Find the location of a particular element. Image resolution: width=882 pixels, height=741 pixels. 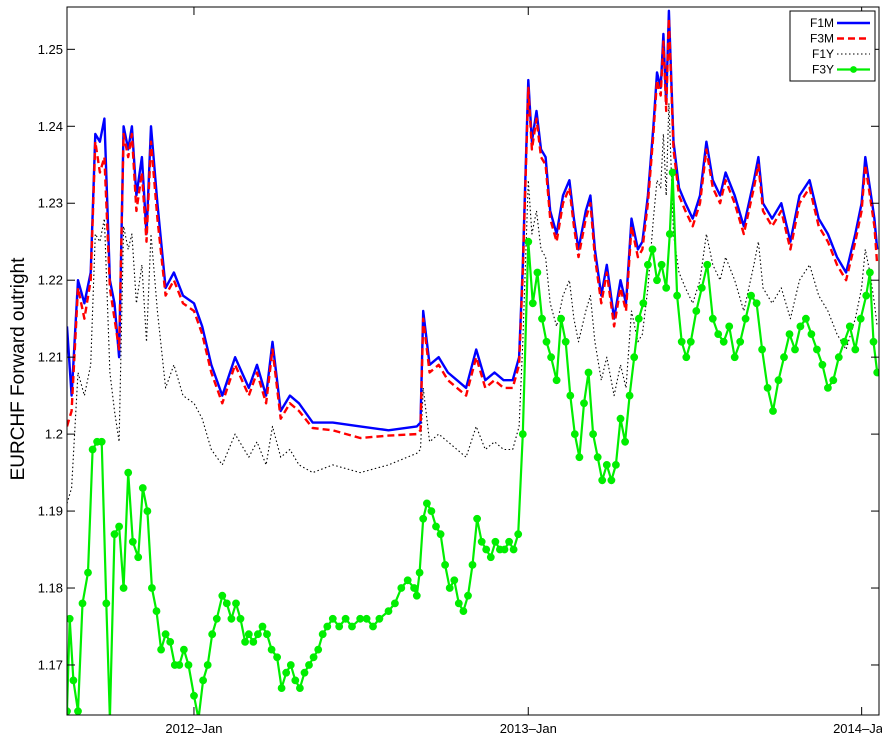

y-tick-label: 1.24 is located at coordinates (50, 126).